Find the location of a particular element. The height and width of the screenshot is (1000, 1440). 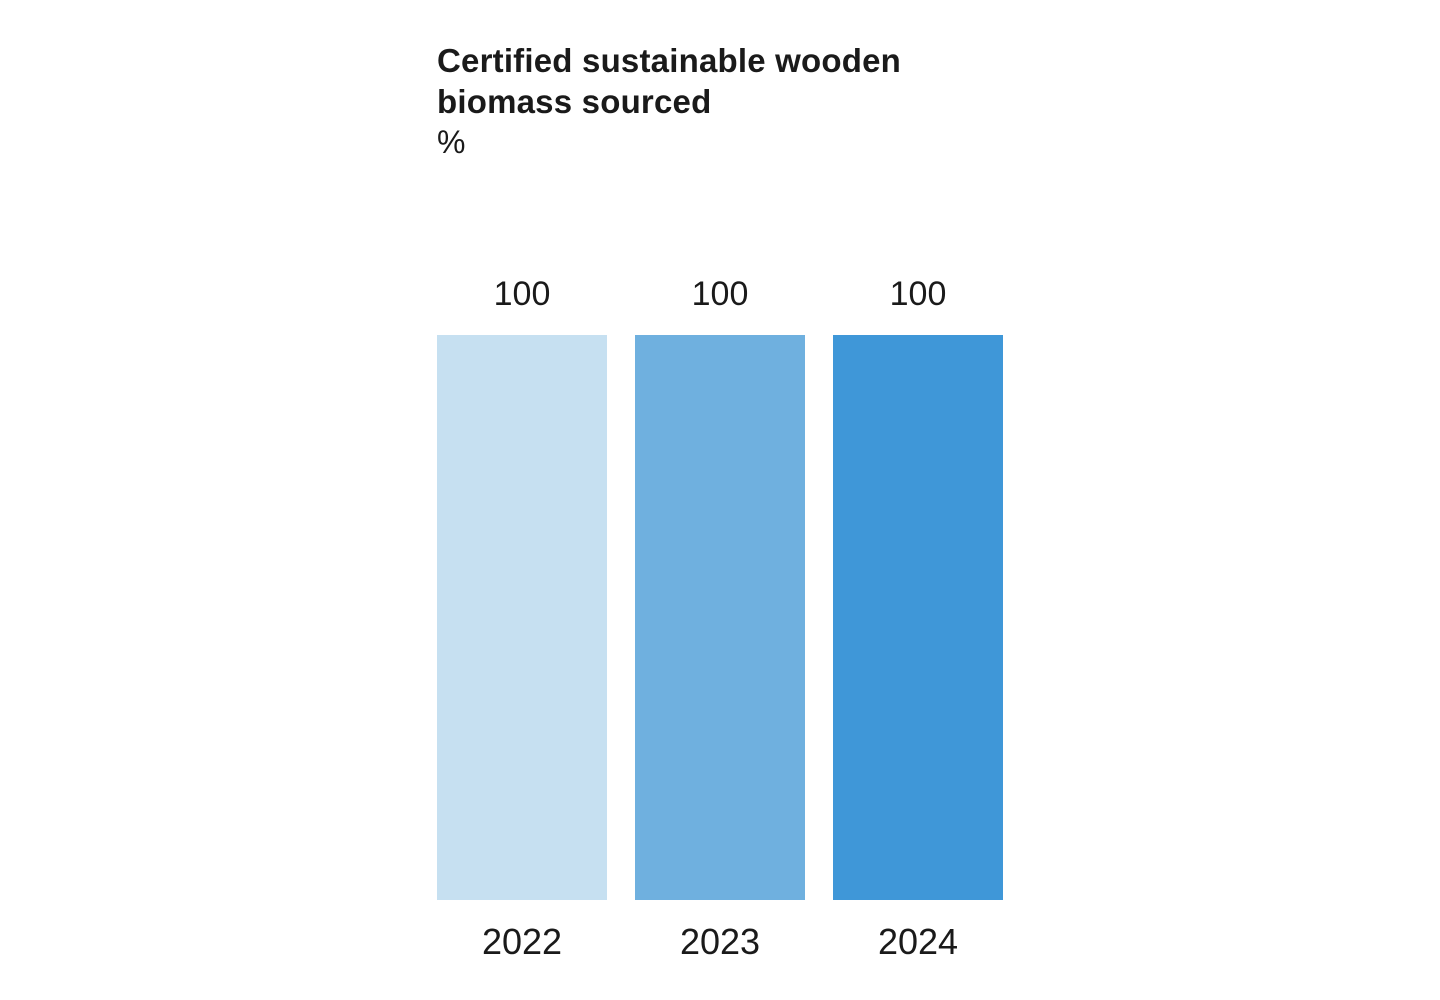

bar-column-2023: 100 2023 is located at coordinates (720, 618).